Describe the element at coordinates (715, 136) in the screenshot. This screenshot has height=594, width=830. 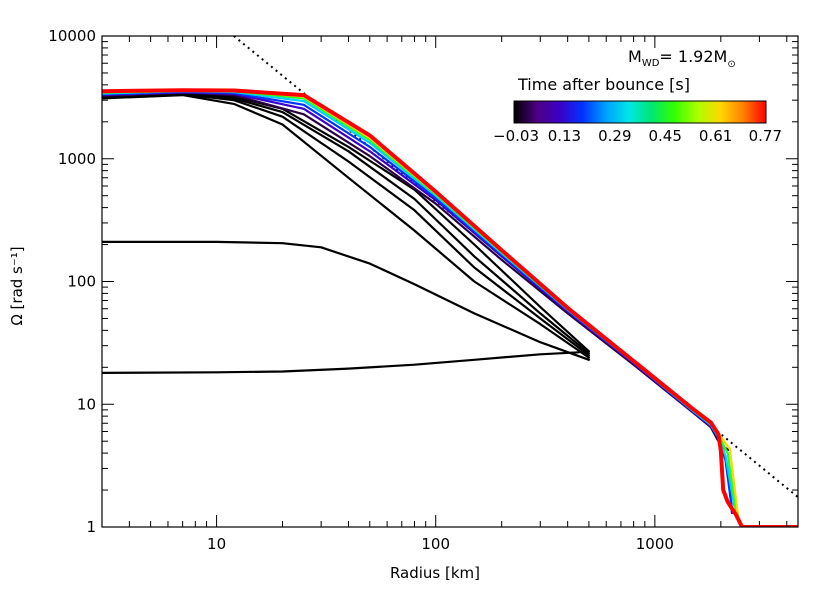
I see `colorbar-tick-label: 0.61` at that location.